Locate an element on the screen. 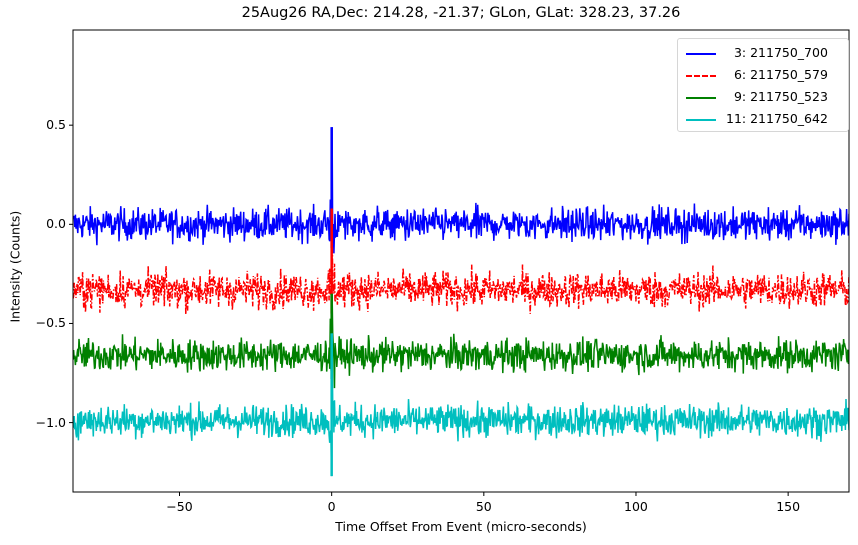 The width and height of the screenshot is (858, 545). x-tick-label: 0 is located at coordinates (331, 506).